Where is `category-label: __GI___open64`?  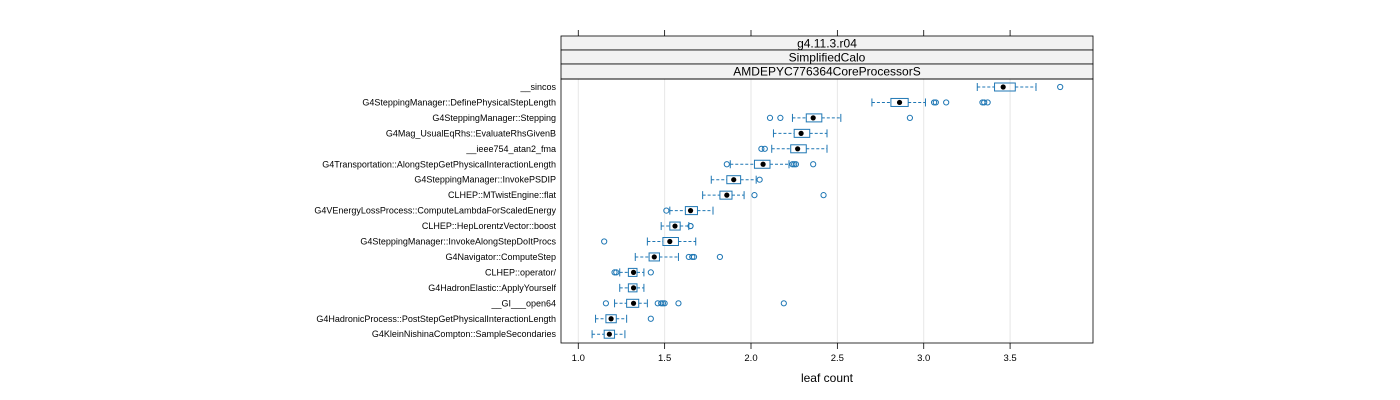 category-label: __GI___open64 is located at coordinates (523, 303).